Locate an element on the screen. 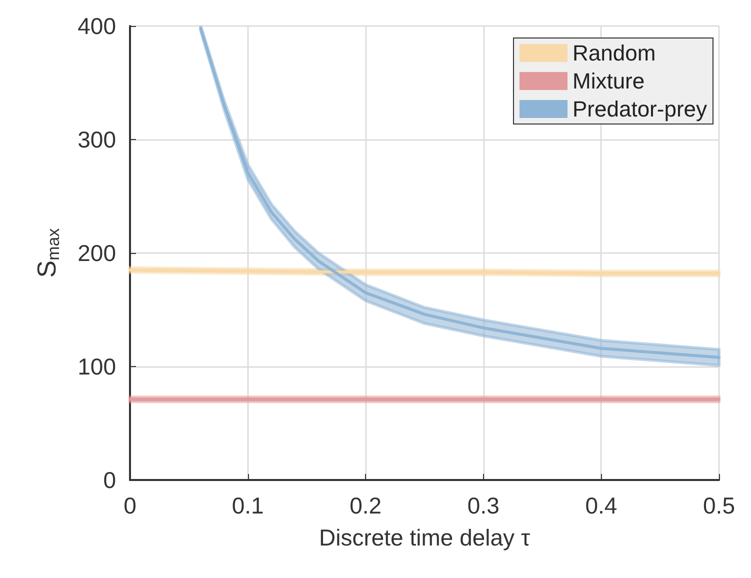 The image size is (751, 578). y-tick-label: 0 is located at coordinates (109, 480).